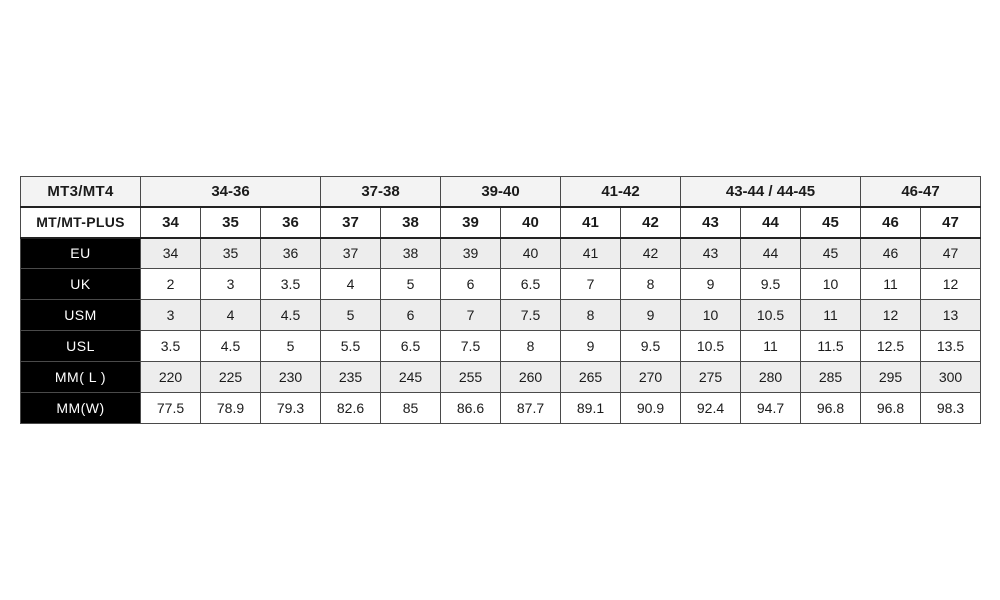 This screenshot has width=1000, height=600. I want to click on size-group-header: 43-44 / 44-45, so click(770, 192).